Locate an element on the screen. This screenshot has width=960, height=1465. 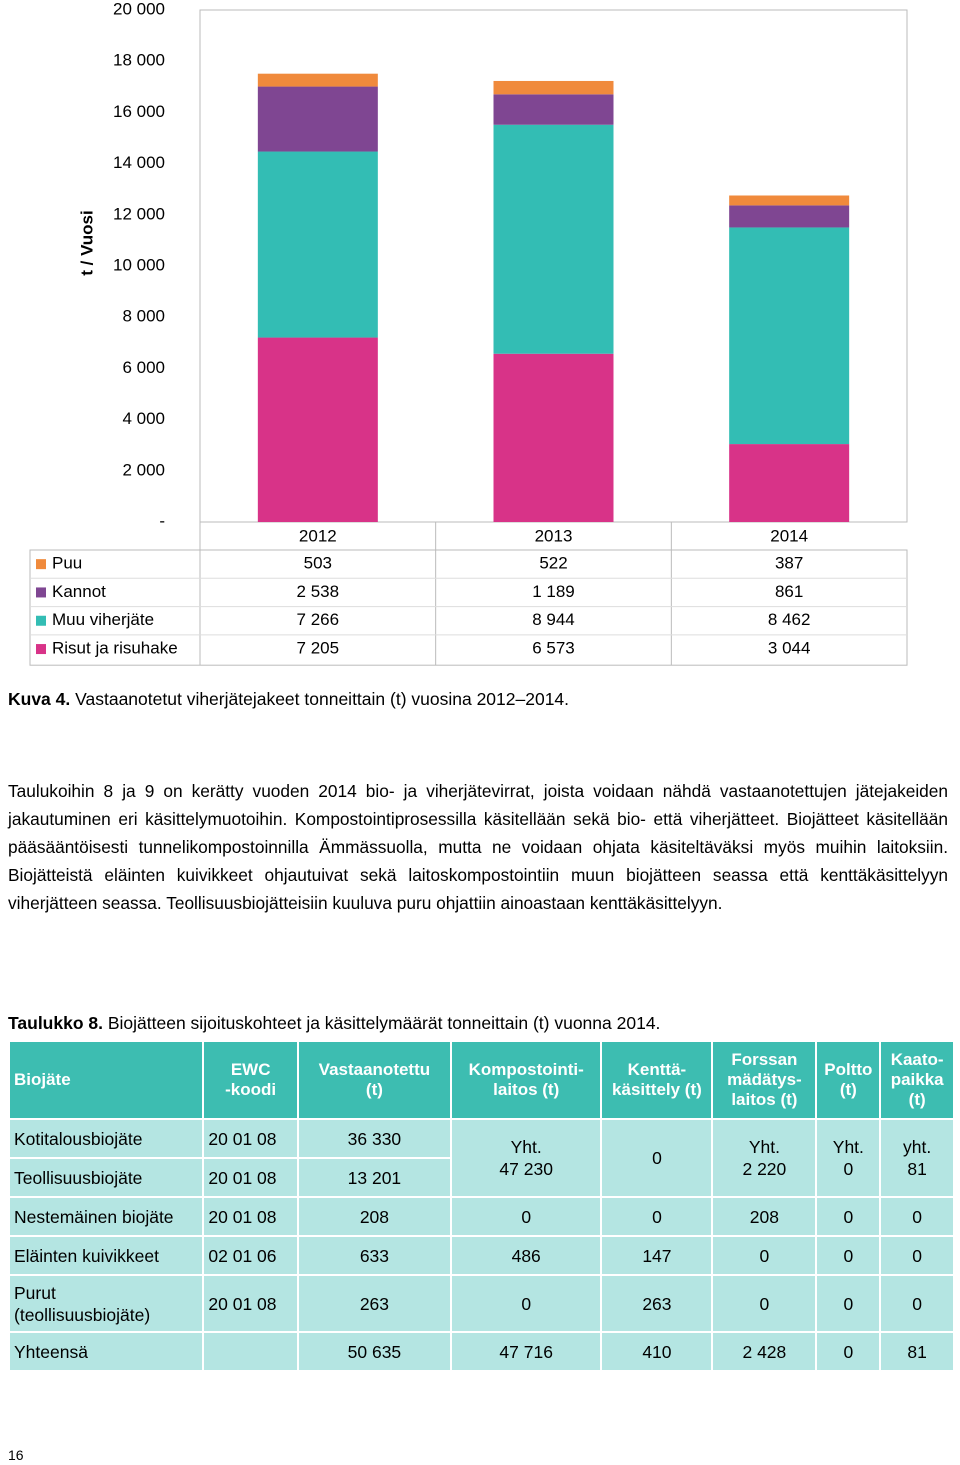
page-number: 16 is located at coordinates (16, 1455).